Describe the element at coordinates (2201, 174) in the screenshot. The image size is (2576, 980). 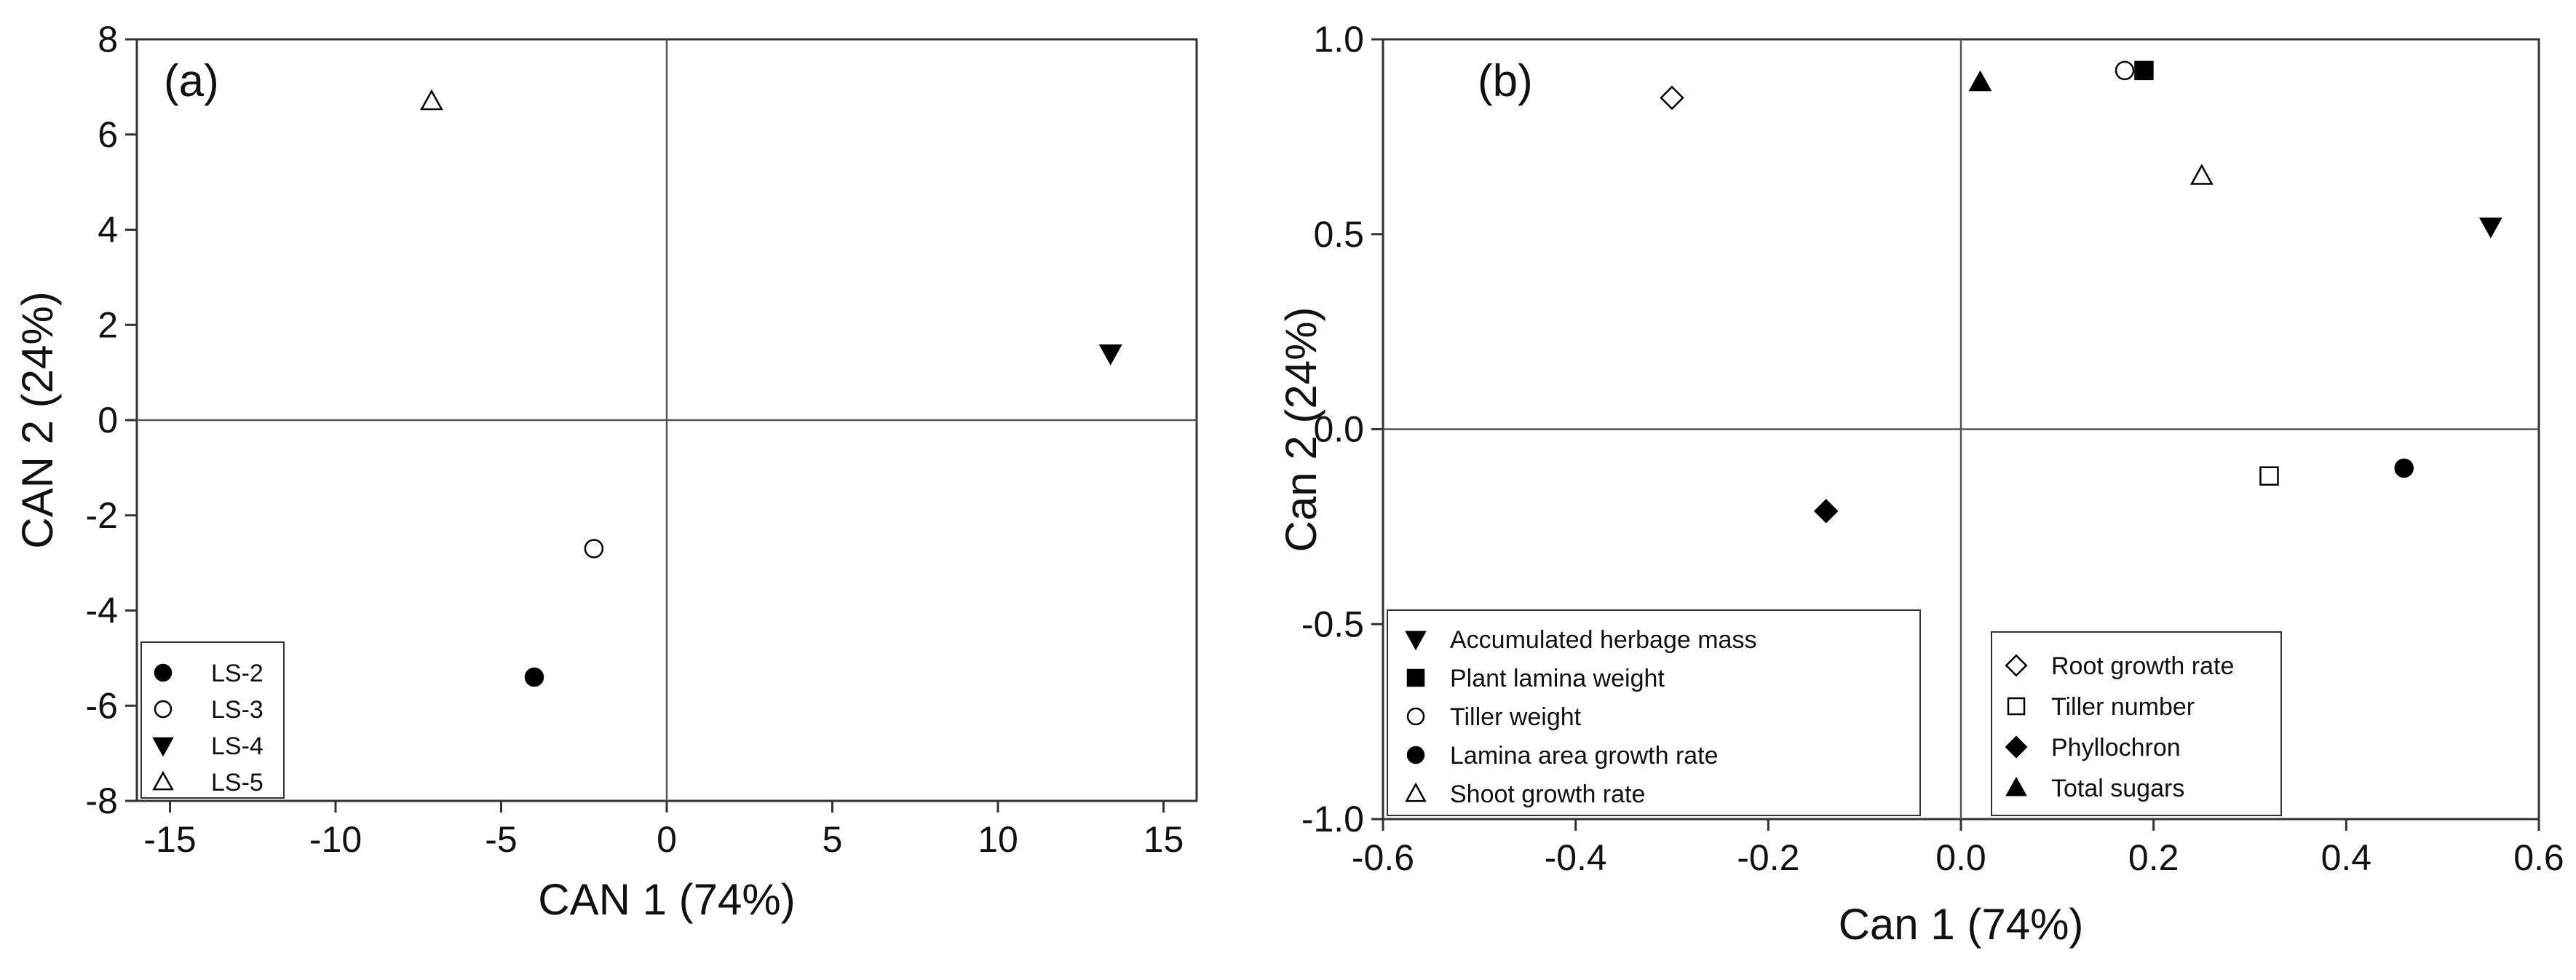
I see `point-shoot-growth-rate` at that location.